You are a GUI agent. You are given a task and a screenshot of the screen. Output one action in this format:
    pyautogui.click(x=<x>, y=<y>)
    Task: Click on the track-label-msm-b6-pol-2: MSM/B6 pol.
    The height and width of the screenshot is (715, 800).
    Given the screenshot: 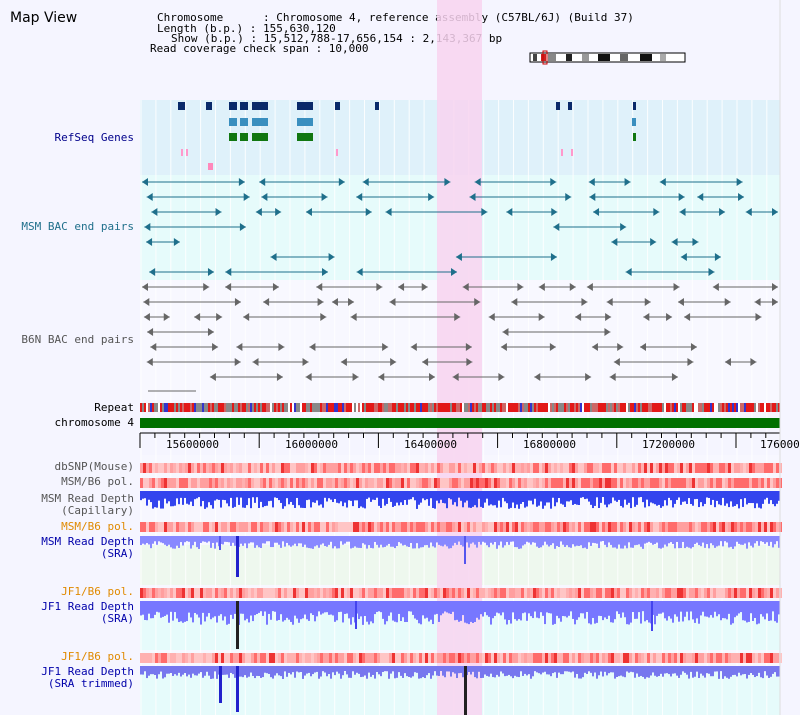 What is the action you would take?
    pyautogui.click(x=97, y=526)
    